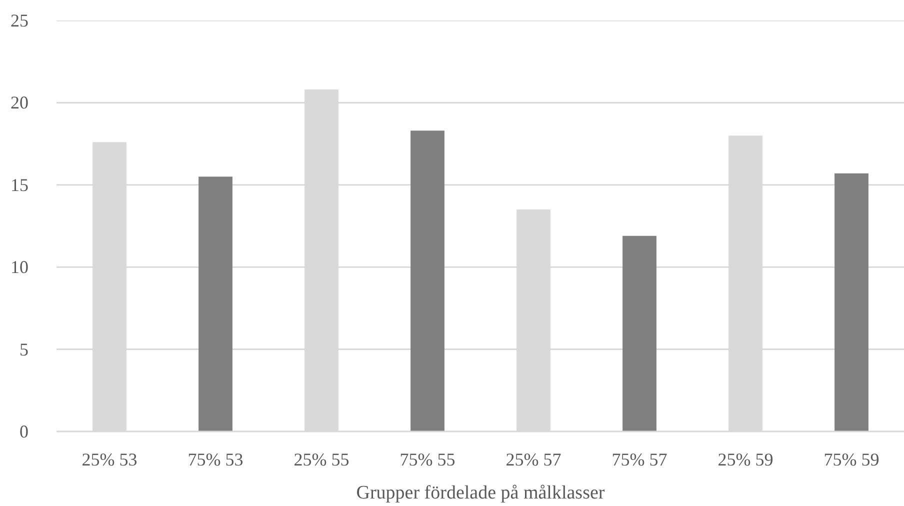  I want to click on x-tick-label: 25% 59, so click(746, 460).